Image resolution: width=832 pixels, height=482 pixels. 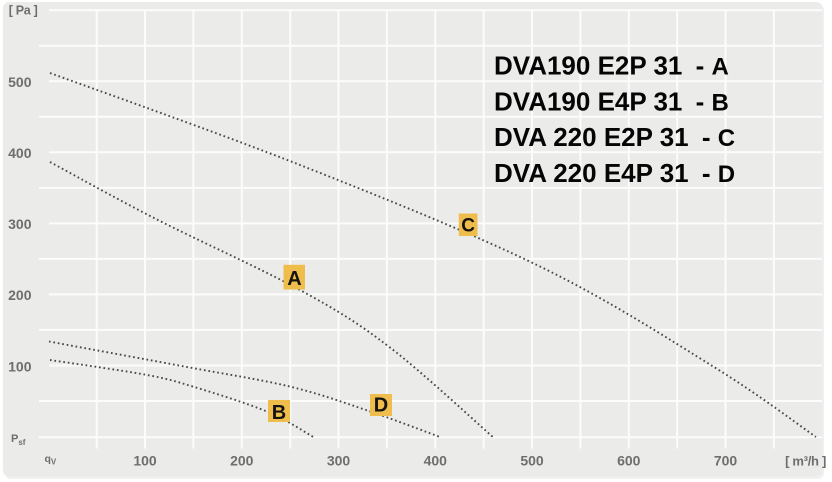 I want to click on svg-text: C, so click(x=468, y=226).